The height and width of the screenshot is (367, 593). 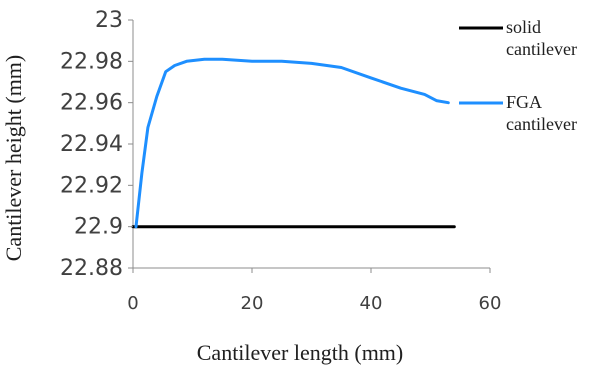 I want to click on x-tick-label: 0, so click(x=132, y=303).